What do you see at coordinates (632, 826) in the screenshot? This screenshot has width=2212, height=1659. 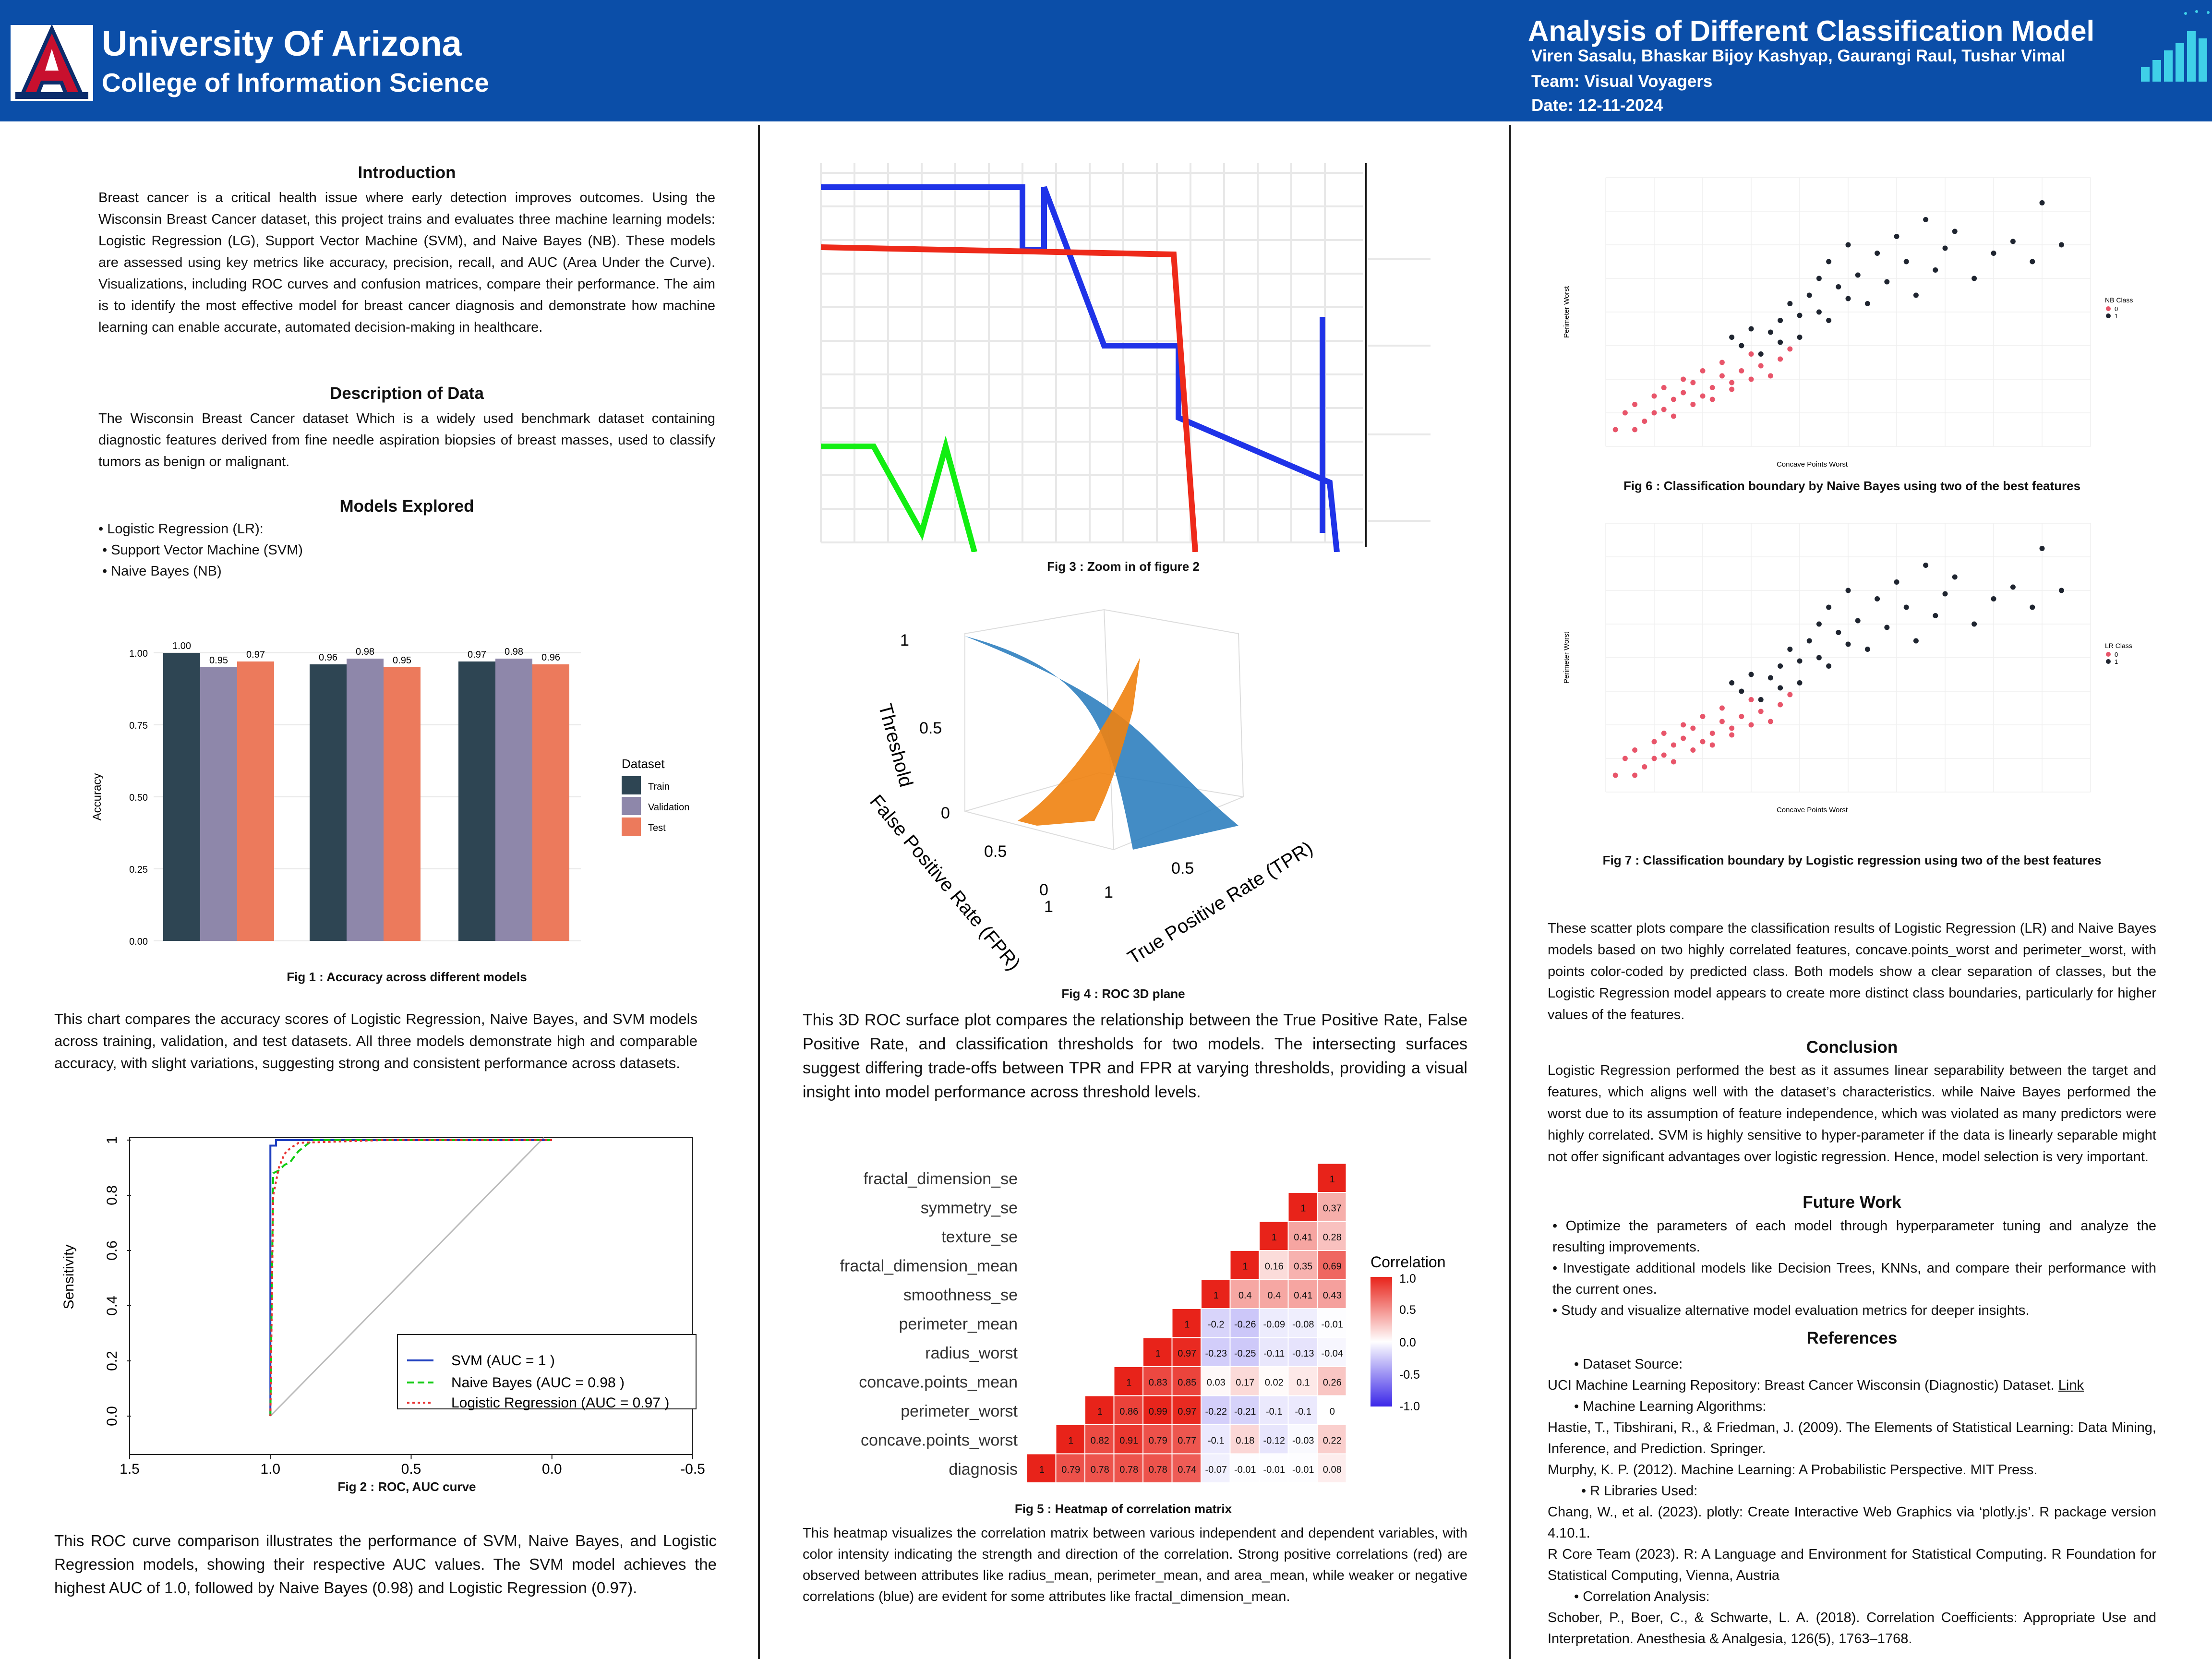 I see `legend-swatch-test` at bounding box center [632, 826].